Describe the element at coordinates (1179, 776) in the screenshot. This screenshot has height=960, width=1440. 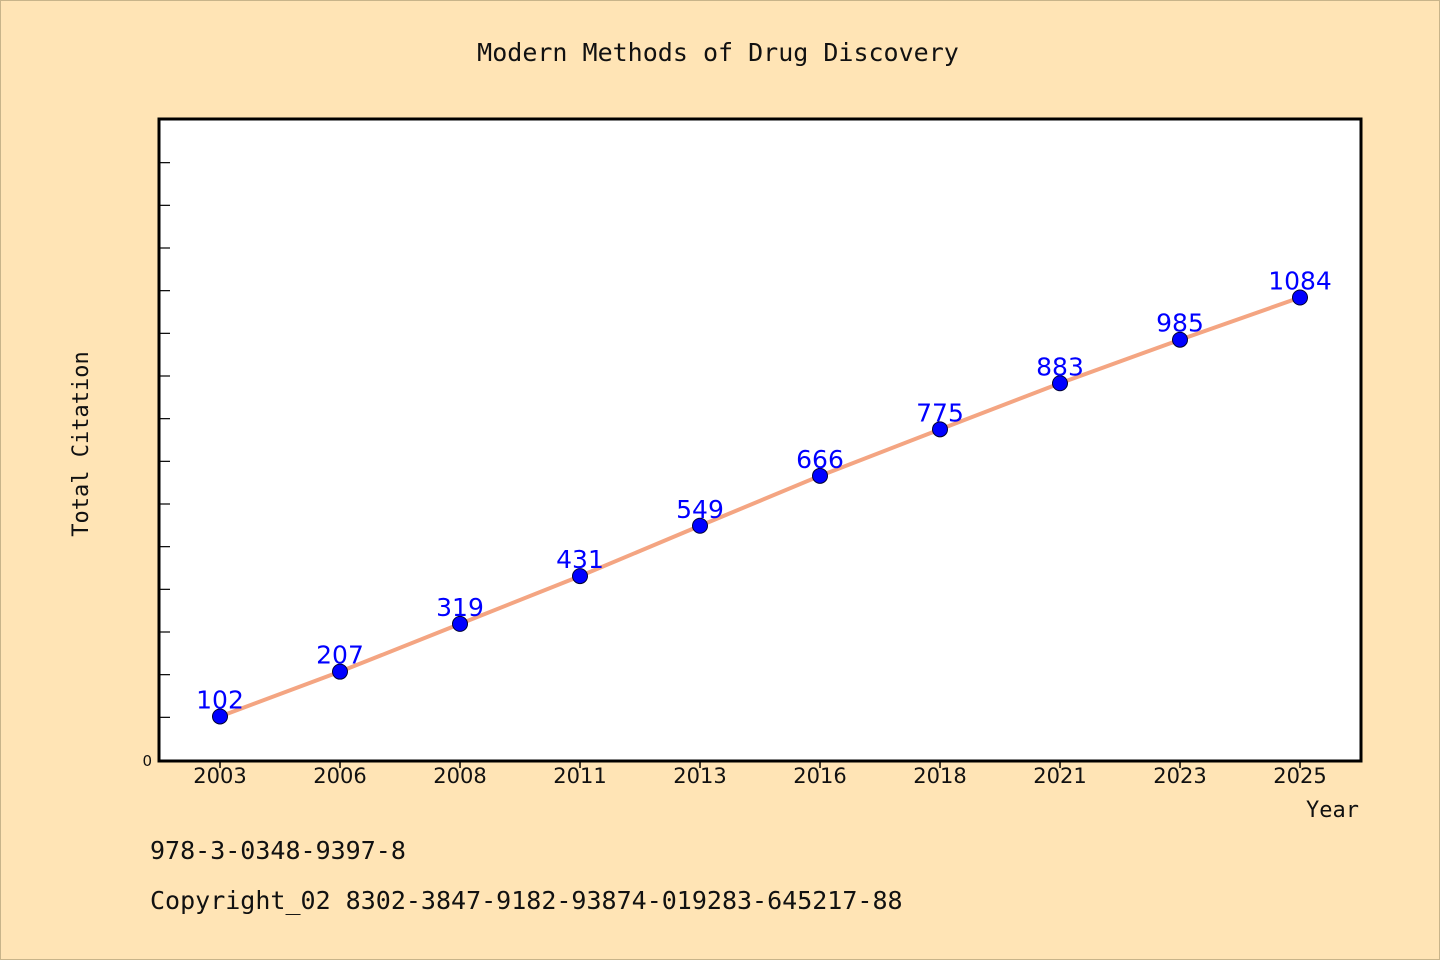
I see `x-tick-label-2023: 2023` at that location.